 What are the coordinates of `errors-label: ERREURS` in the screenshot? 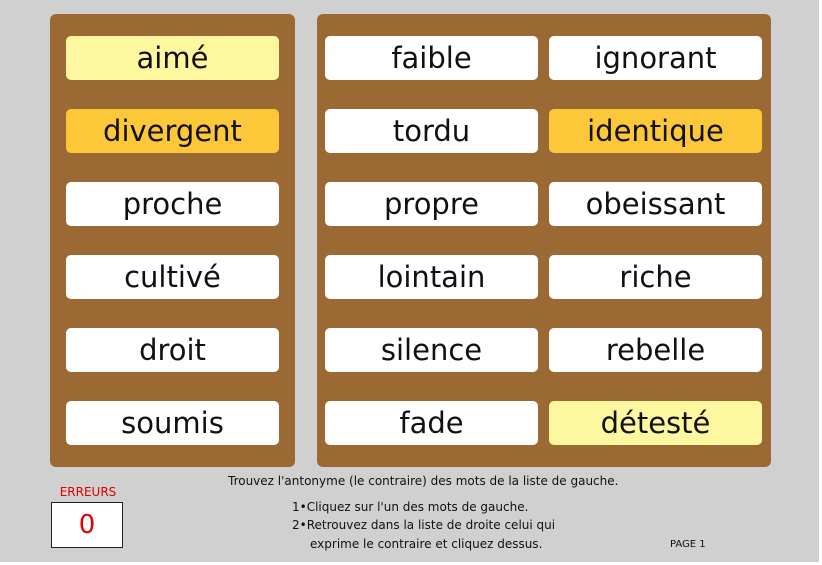 It's located at (88, 492).